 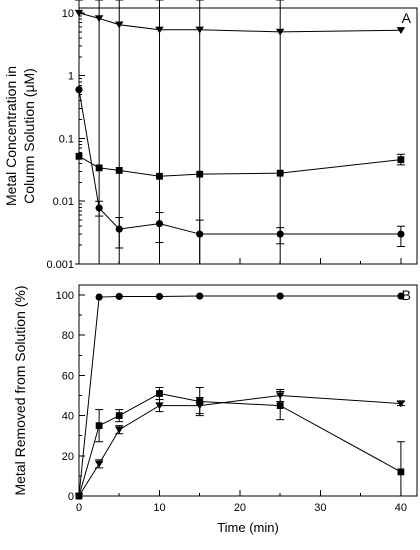 I want to click on x-tick-label: 20, so click(x=240, y=508).